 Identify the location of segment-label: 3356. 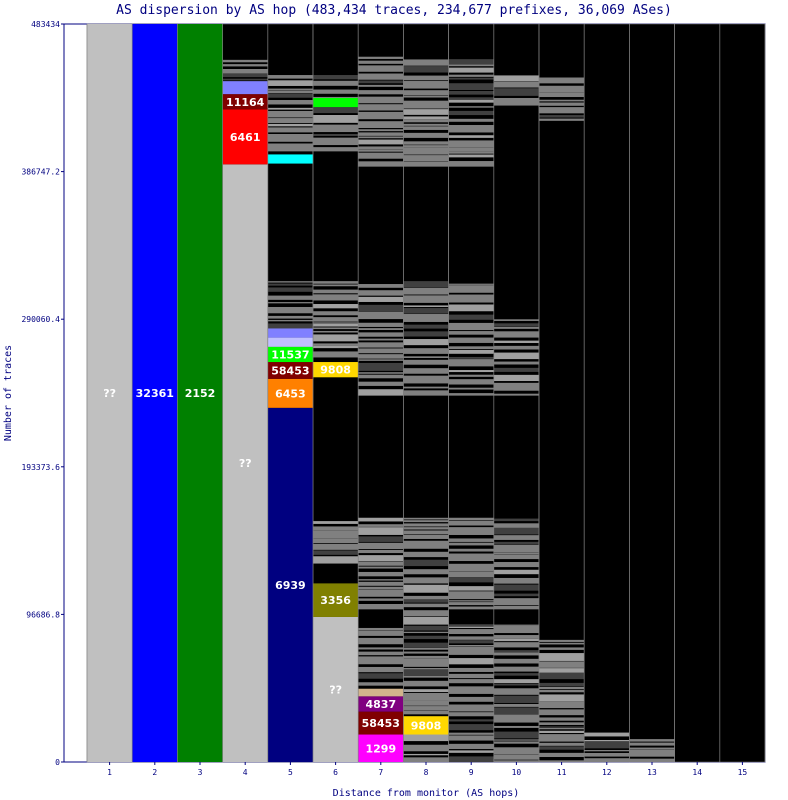
(335, 600).